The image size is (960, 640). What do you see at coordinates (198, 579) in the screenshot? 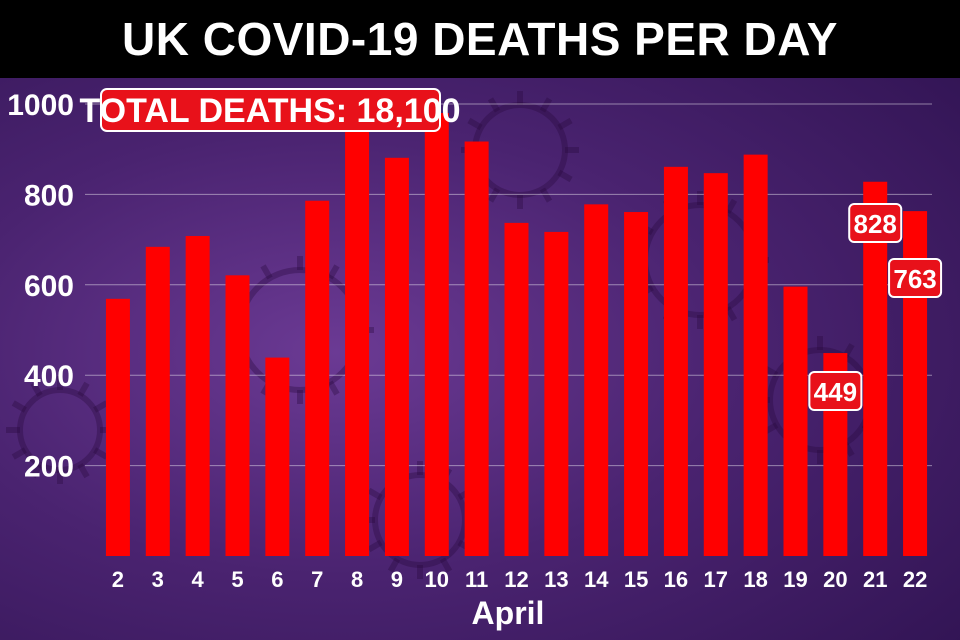
I see `x-tick-label: 4` at bounding box center [198, 579].